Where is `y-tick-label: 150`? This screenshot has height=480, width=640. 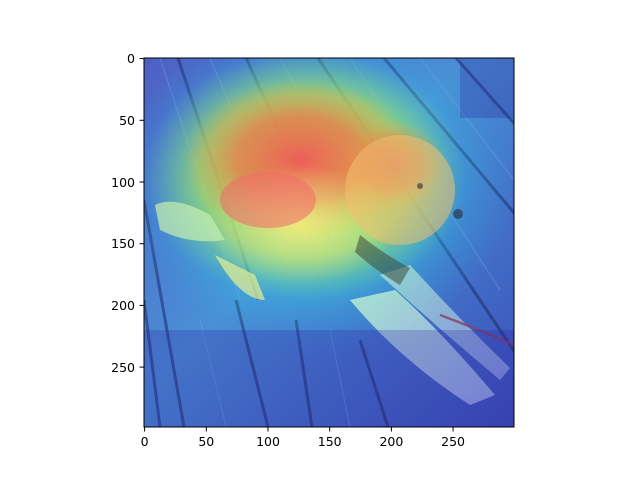
y-tick-label: 150 is located at coordinates (123, 243).